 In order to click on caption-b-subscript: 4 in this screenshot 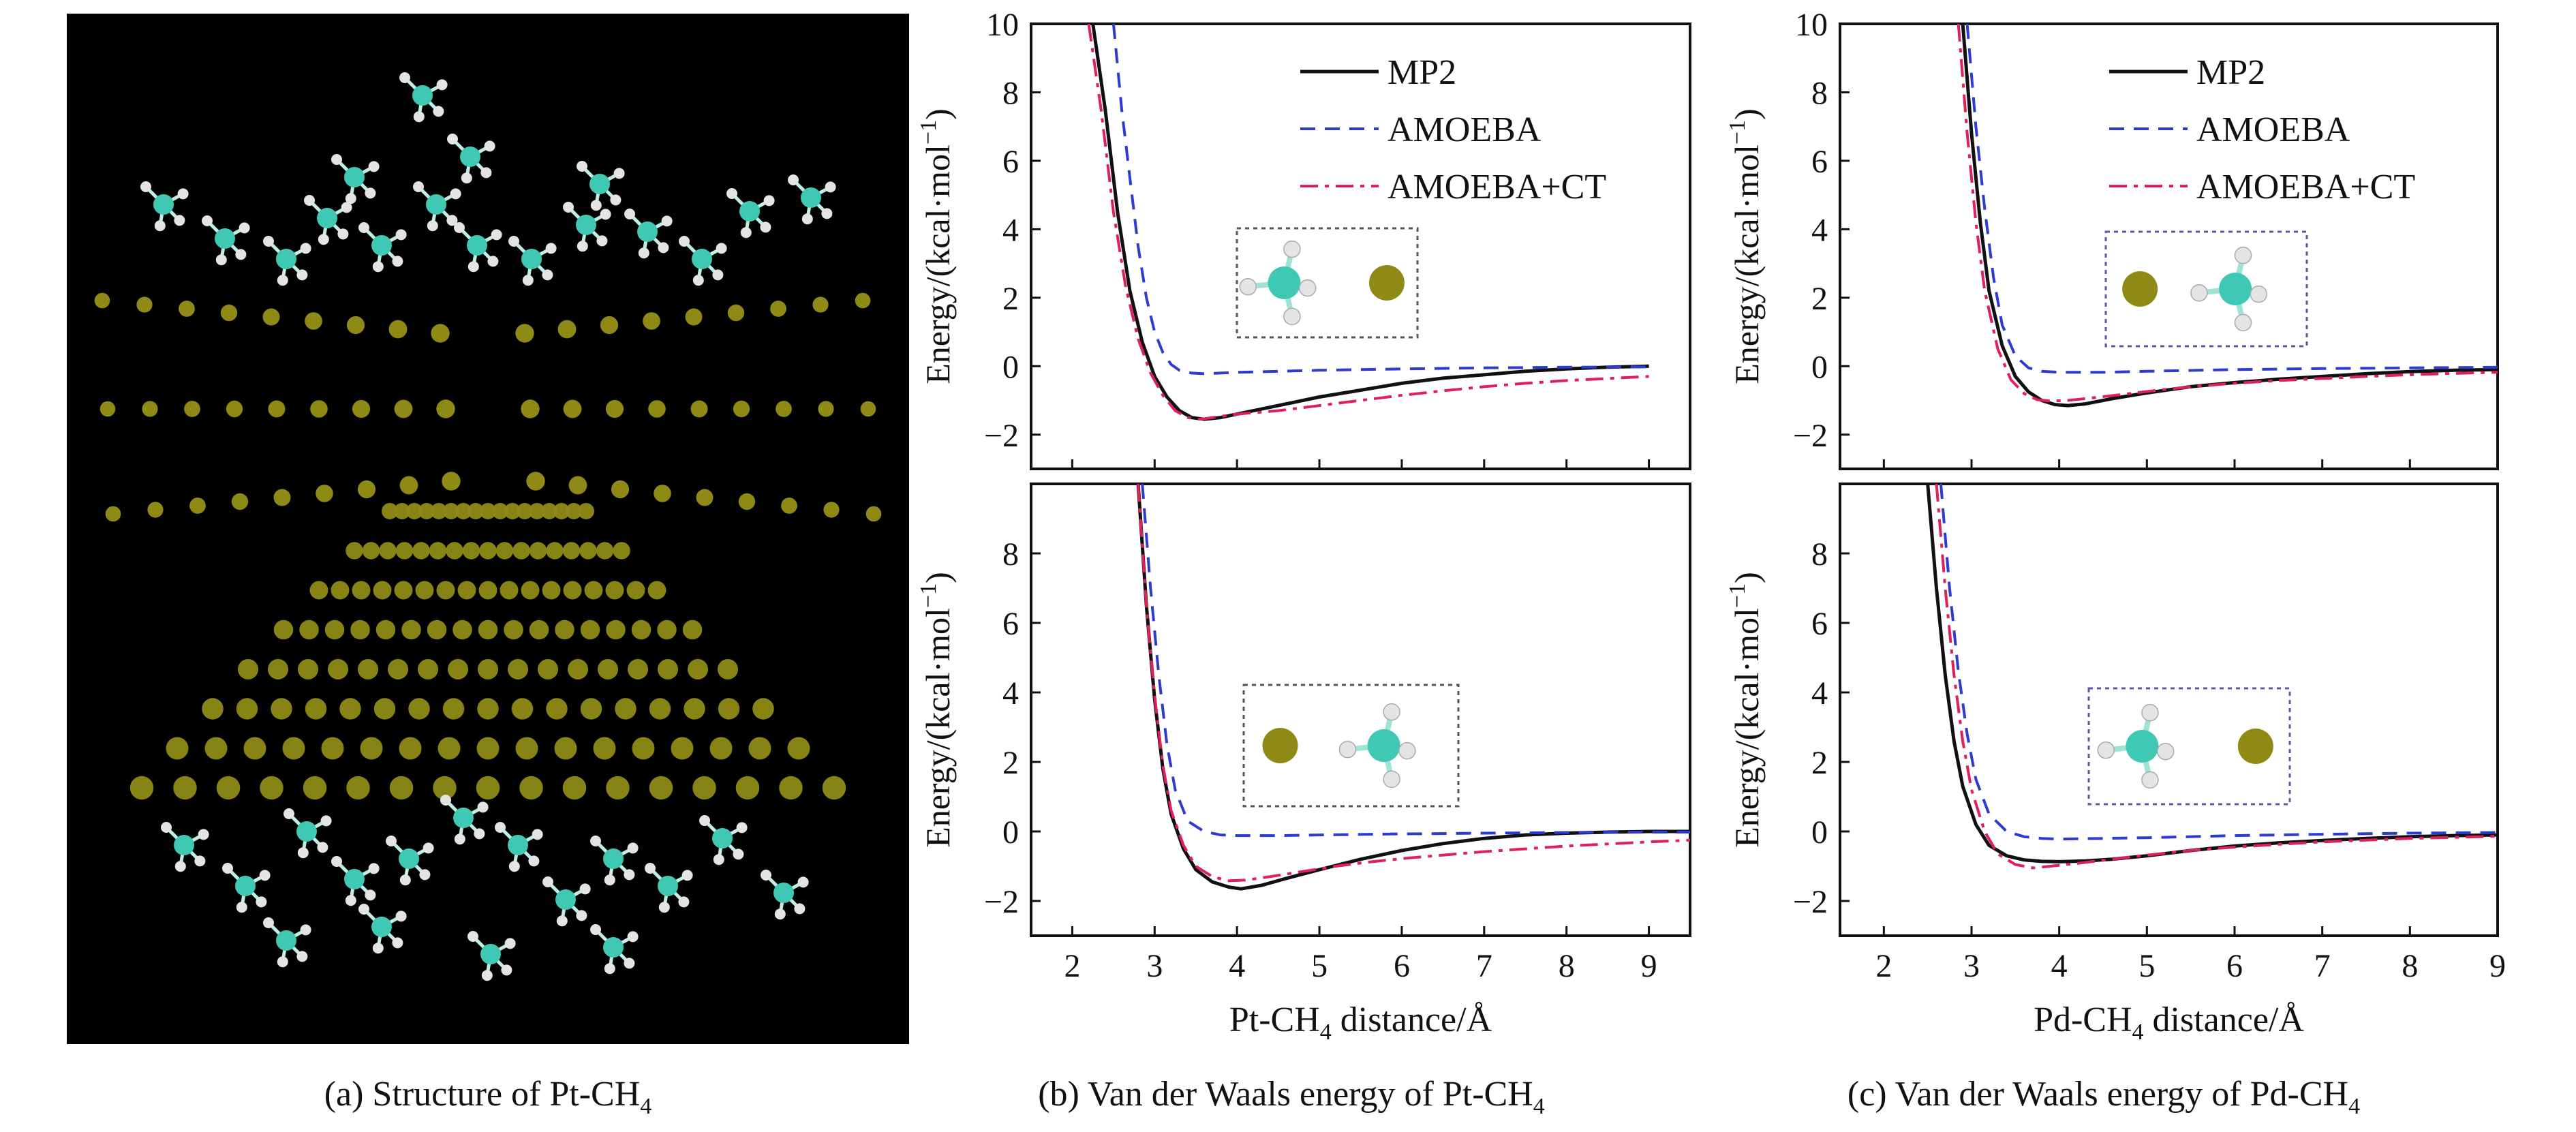, I will do `click(1539, 1106)`.